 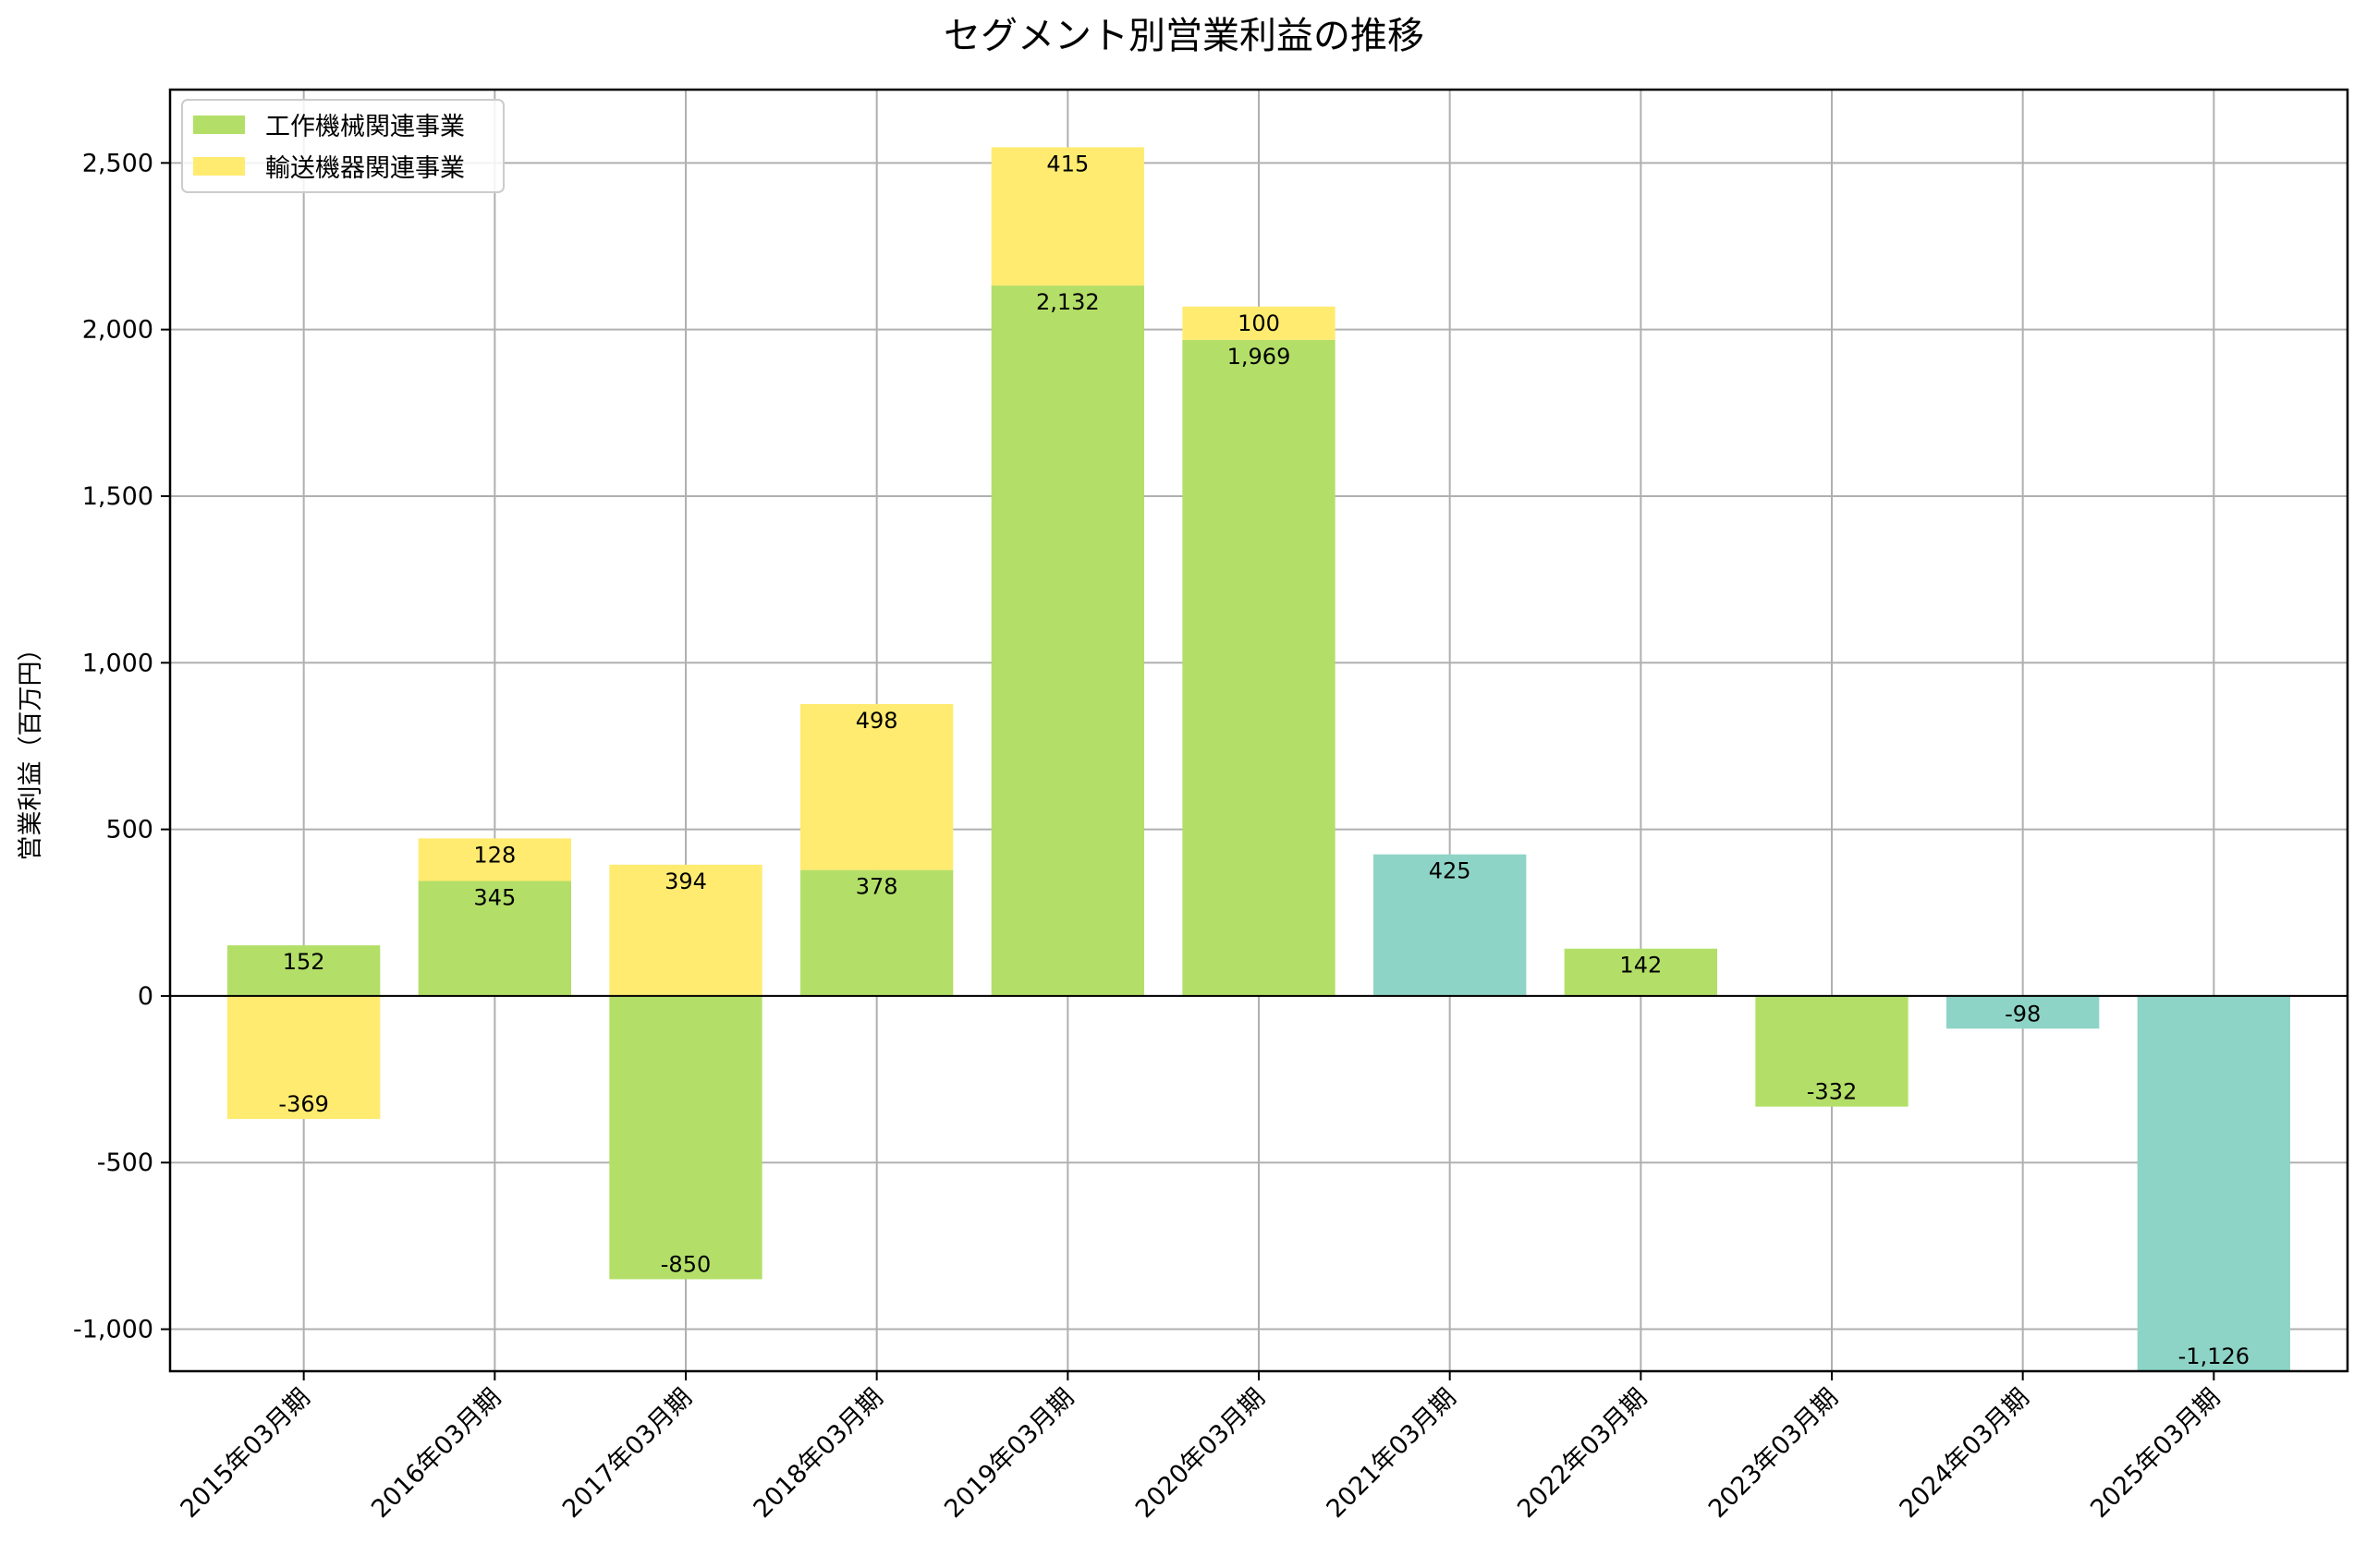 What do you see at coordinates (303, 1104) in the screenshot?
I see `data-label: -369` at bounding box center [303, 1104].